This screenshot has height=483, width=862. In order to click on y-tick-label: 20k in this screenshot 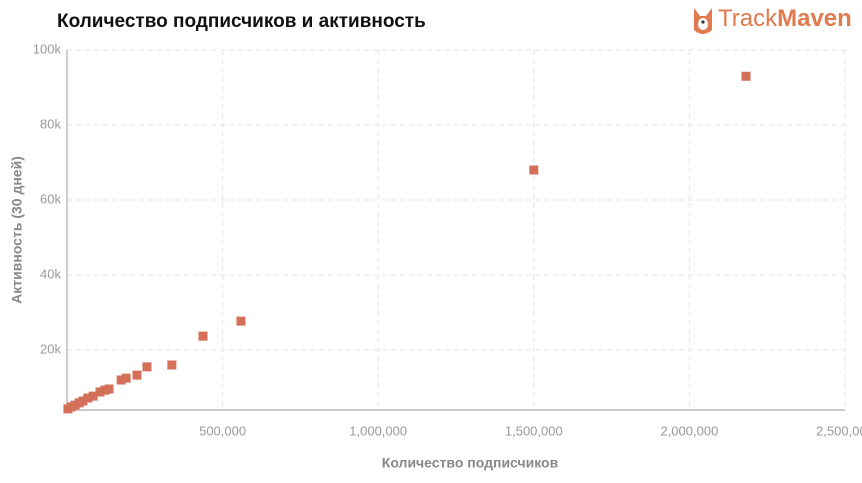, I will do `click(50, 348)`.